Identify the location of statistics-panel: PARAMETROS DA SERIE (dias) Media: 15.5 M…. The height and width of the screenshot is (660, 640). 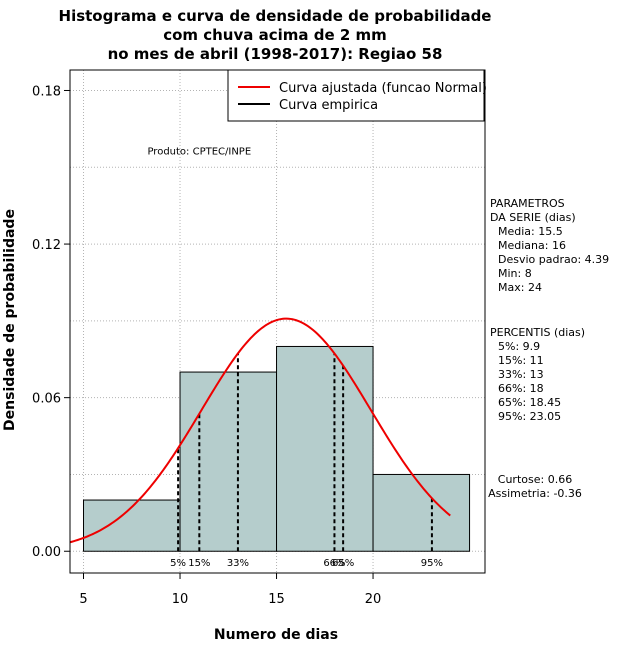
(548, 348).